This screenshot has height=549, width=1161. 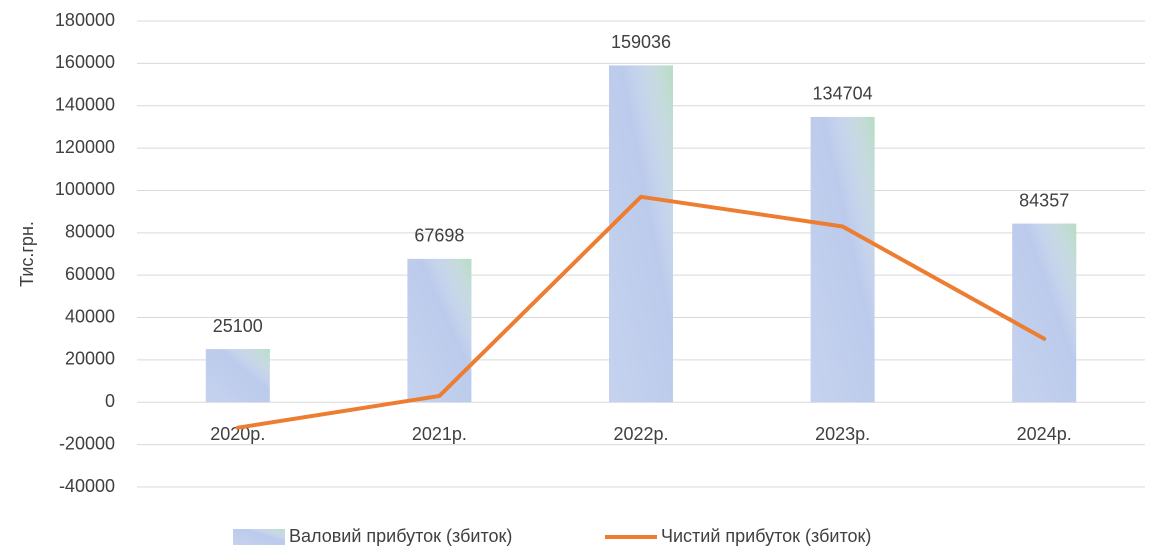 What do you see at coordinates (85, 104) in the screenshot?
I see `y-tick-label: 140000` at bounding box center [85, 104].